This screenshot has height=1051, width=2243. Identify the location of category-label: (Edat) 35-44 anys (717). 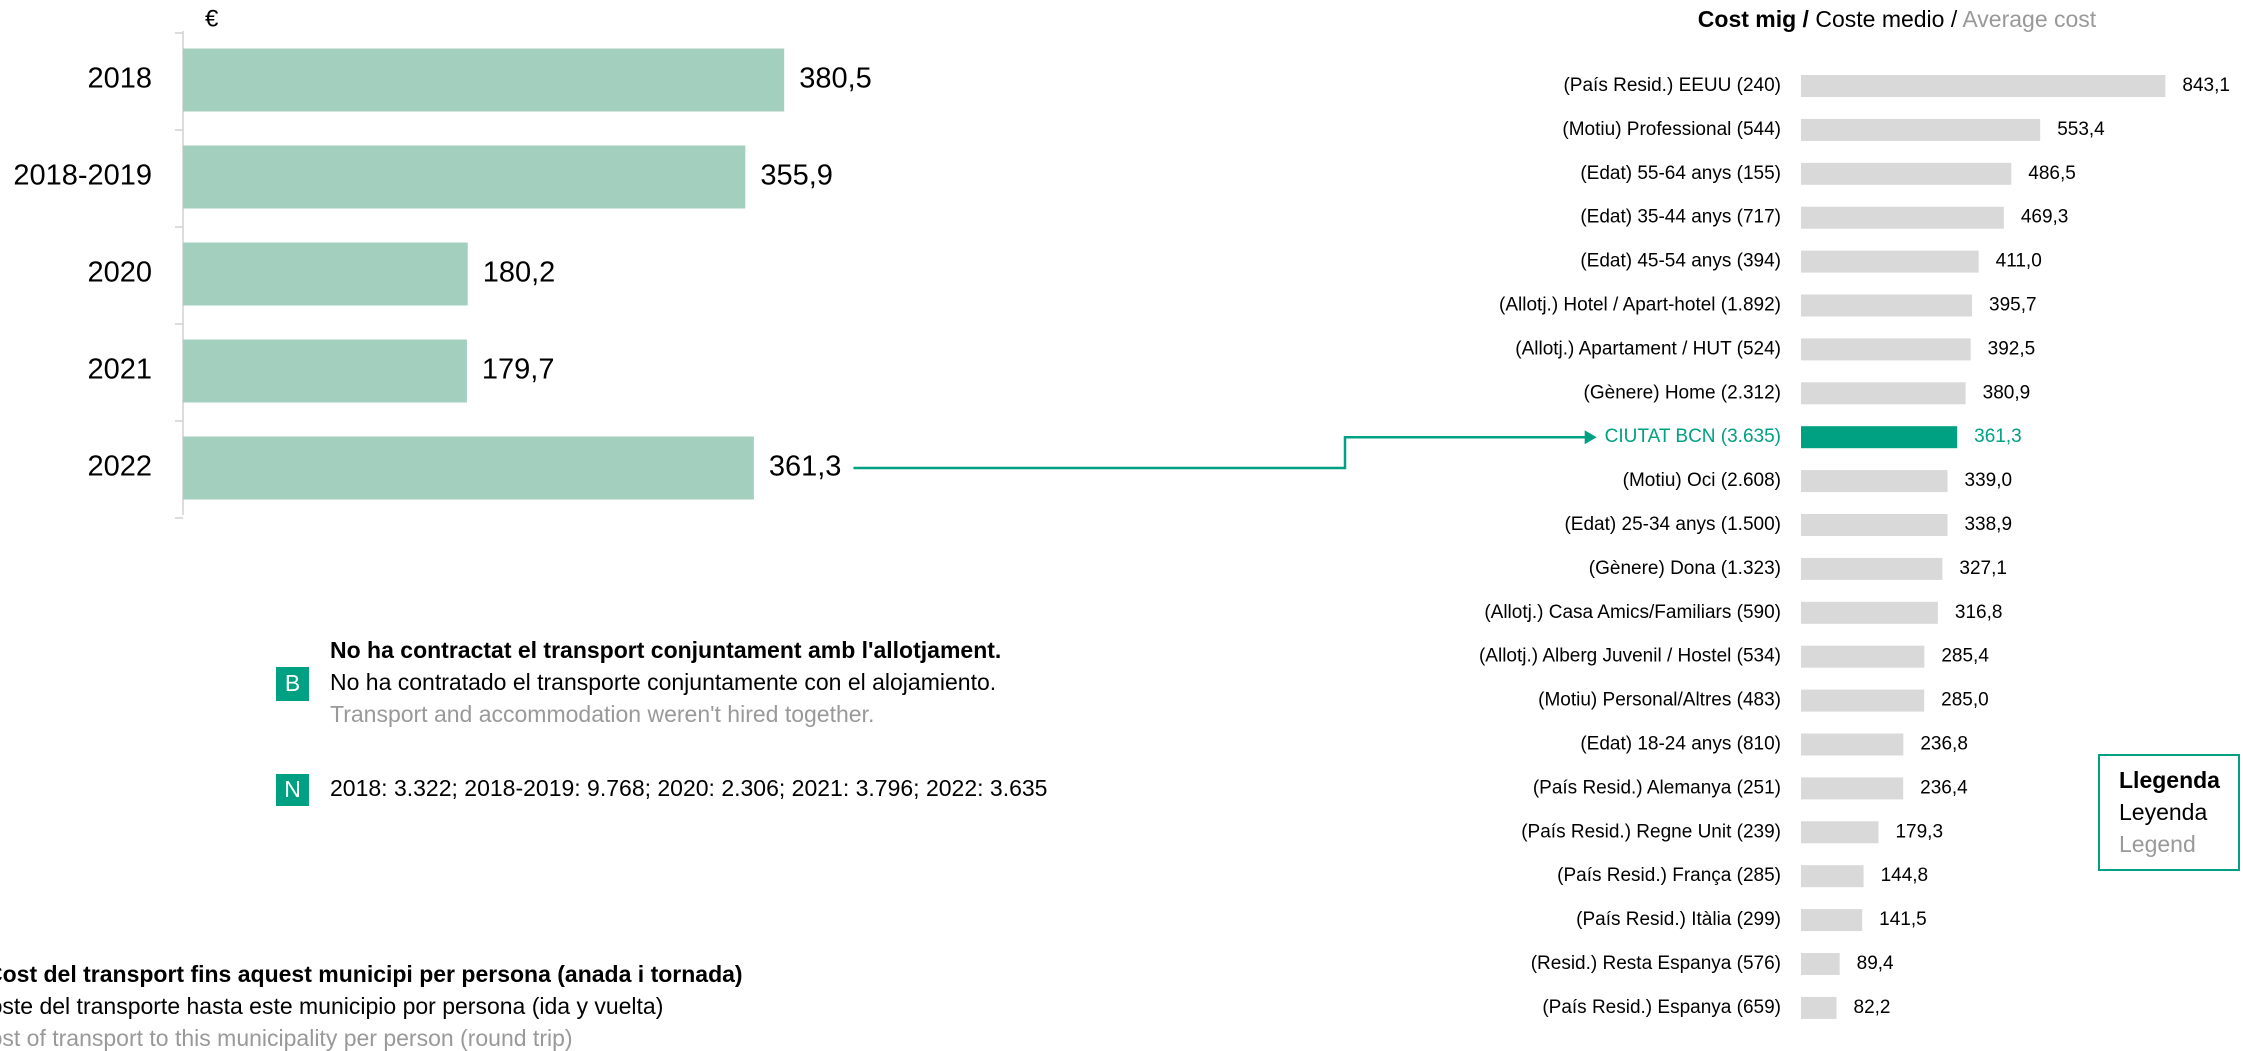
(1680, 217).